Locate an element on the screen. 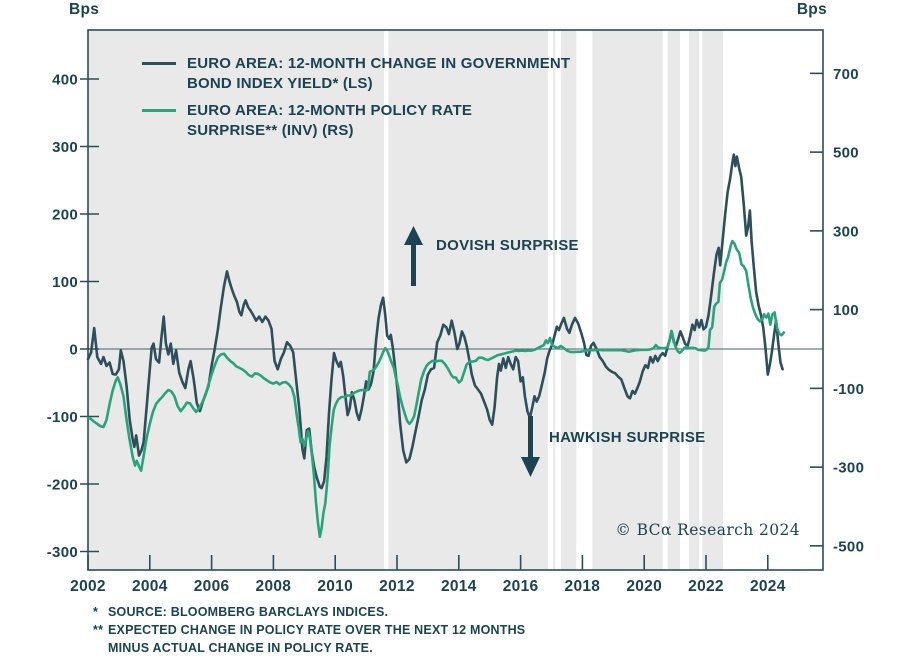  right-axis-unit-label: Bps is located at coordinates (811, 9).